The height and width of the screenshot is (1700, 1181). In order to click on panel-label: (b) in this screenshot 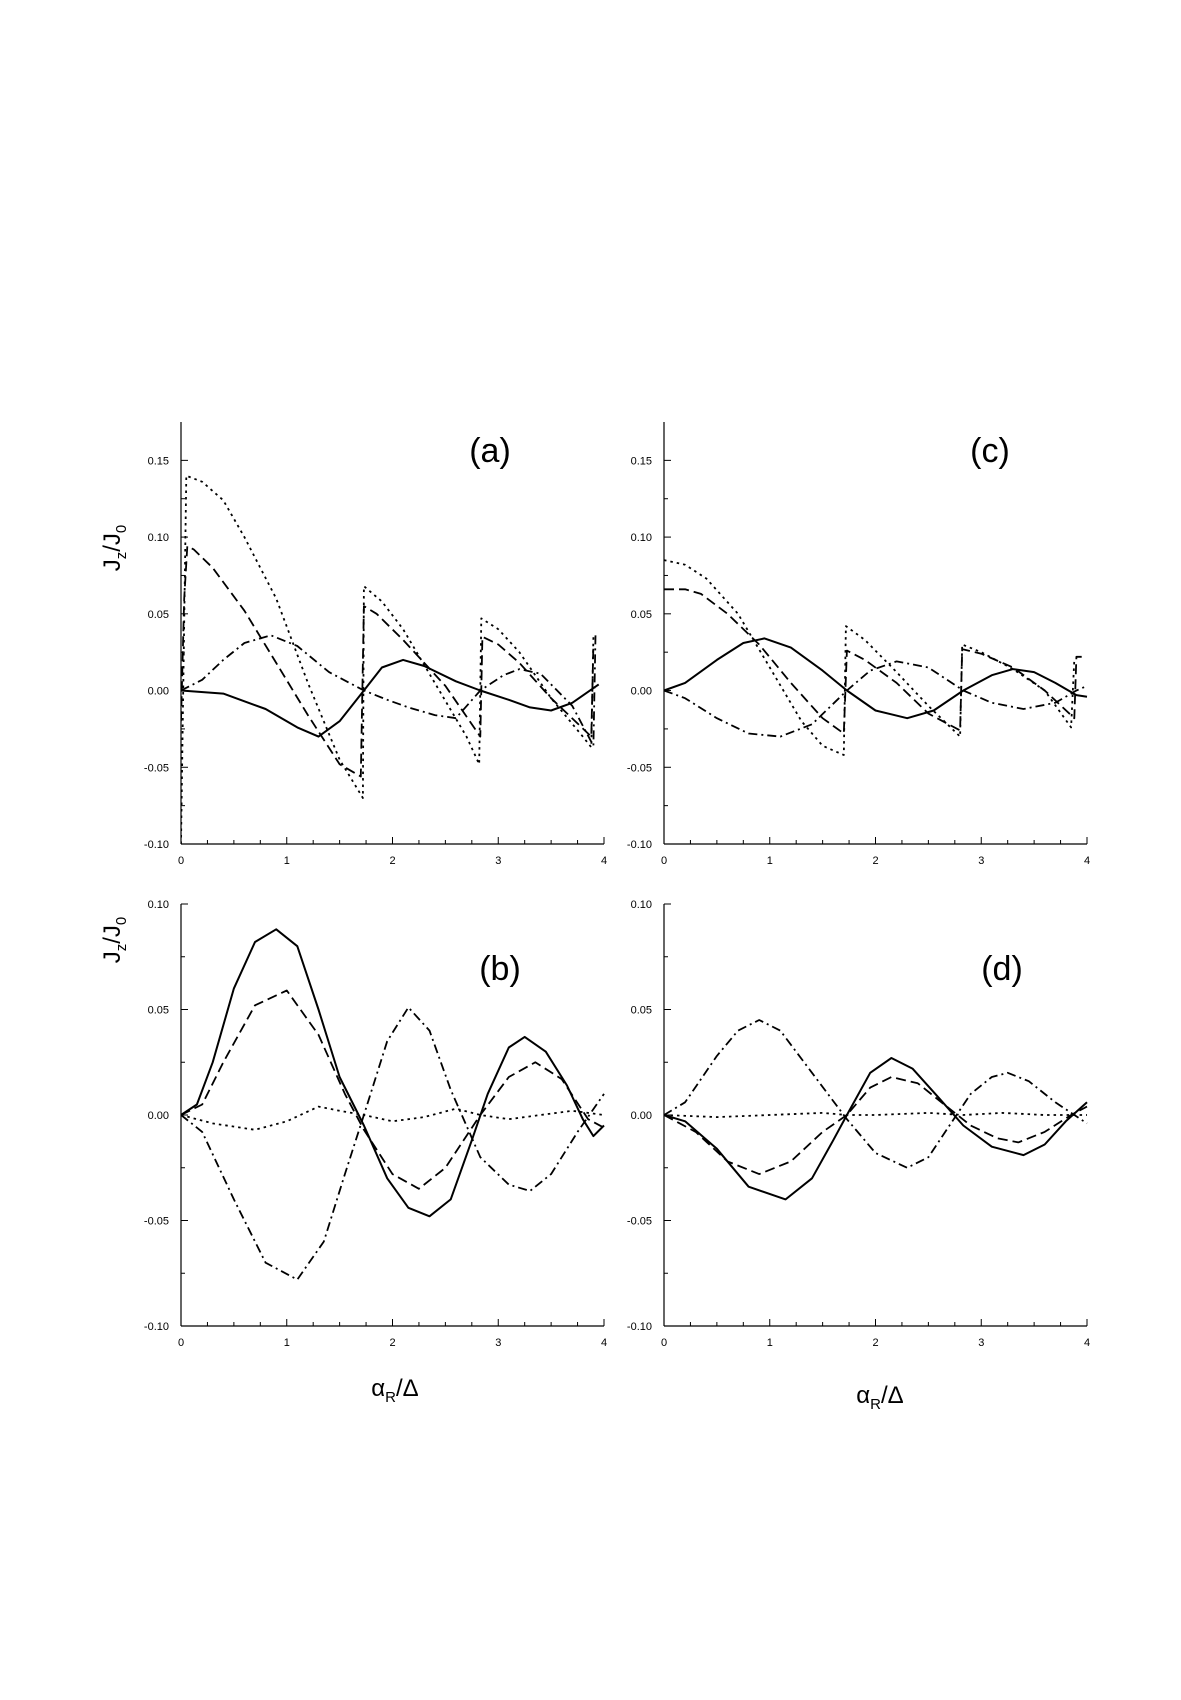, I will do `click(500, 969)`.